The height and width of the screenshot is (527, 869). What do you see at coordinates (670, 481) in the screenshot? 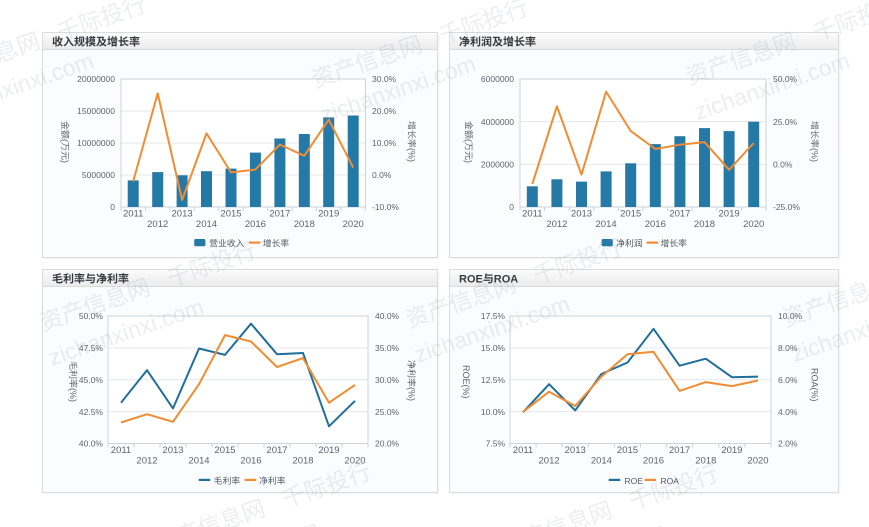
I see `svg-text: ROA` at bounding box center [670, 481].